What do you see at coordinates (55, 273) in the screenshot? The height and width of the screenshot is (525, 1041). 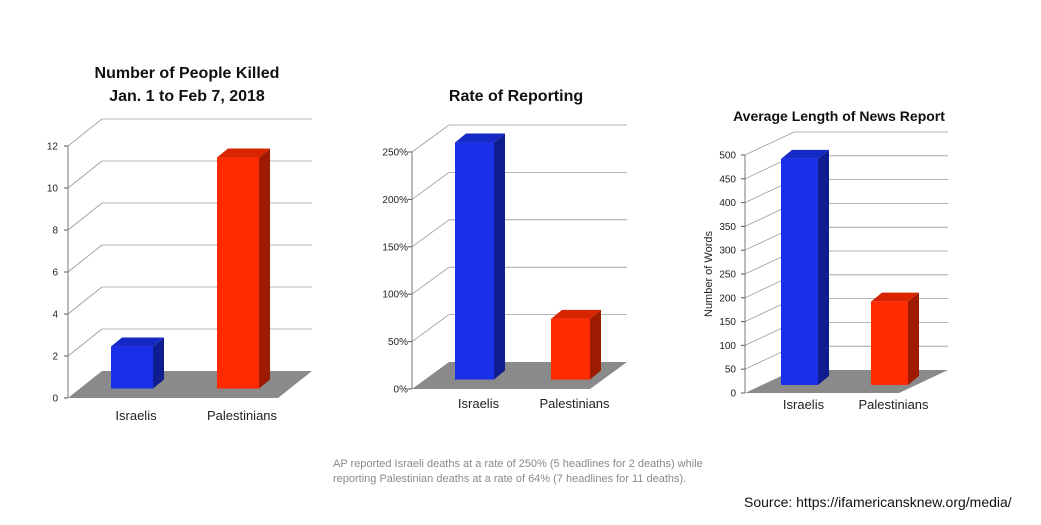 I see `y-tick-label: 6` at bounding box center [55, 273].